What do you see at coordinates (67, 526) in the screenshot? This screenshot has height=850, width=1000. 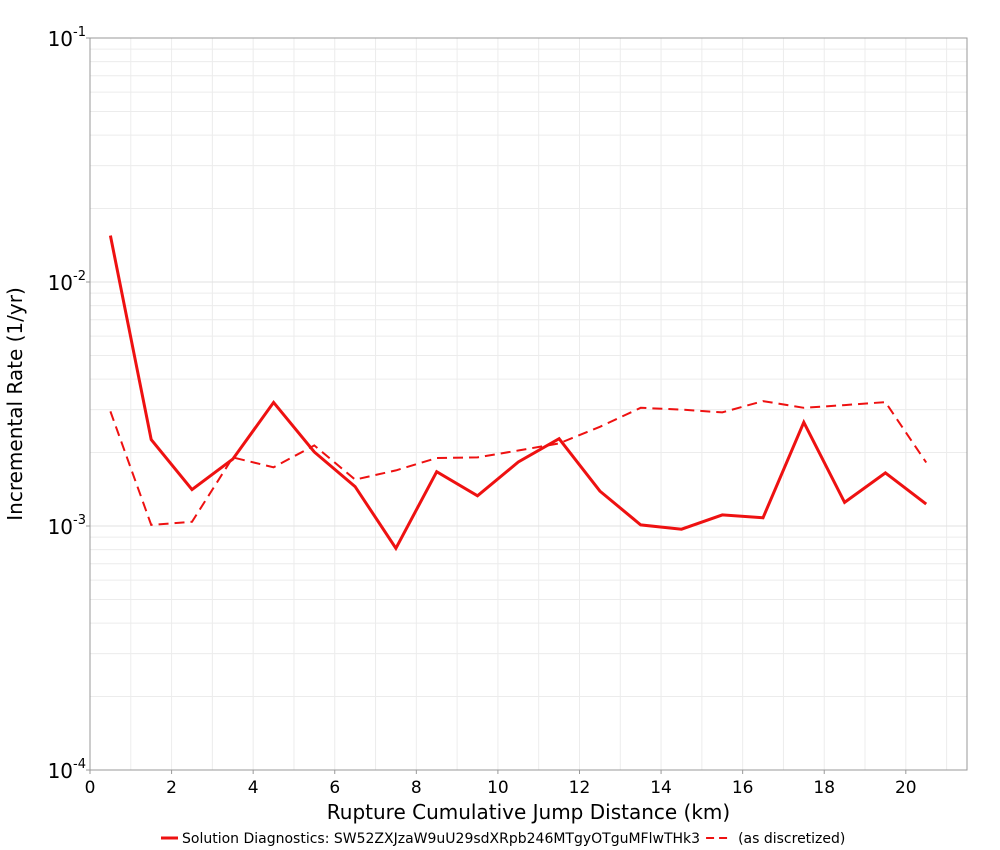 I see `y-tick-label: 10⁻³` at bounding box center [67, 526].